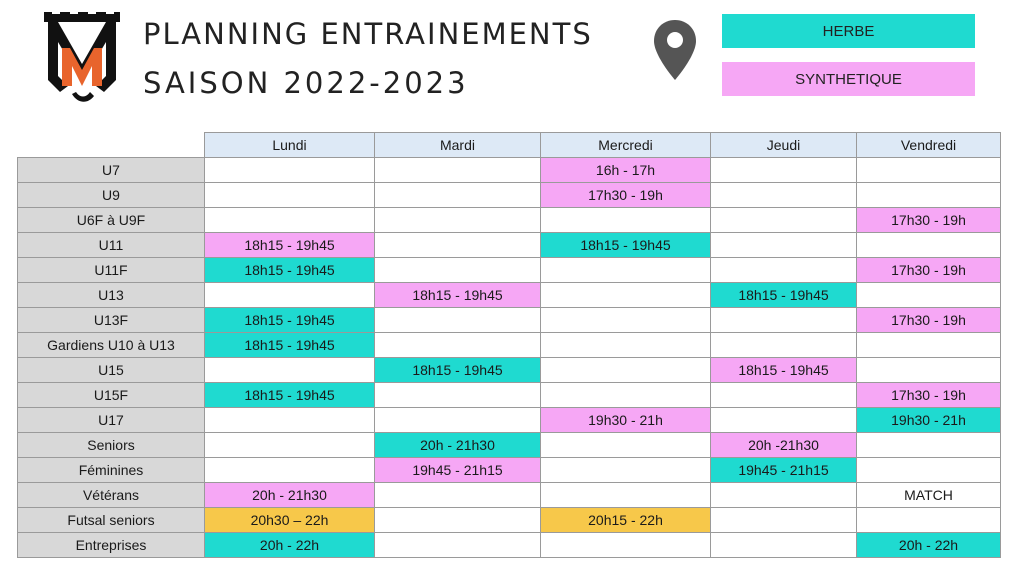 Image resolution: width=1024 pixels, height=577 pixels. What do you see at coordinates (289, 495) in the screenshot?
I see `schedule-cell: 20h - 21h30` at bounding box center [289, 495].